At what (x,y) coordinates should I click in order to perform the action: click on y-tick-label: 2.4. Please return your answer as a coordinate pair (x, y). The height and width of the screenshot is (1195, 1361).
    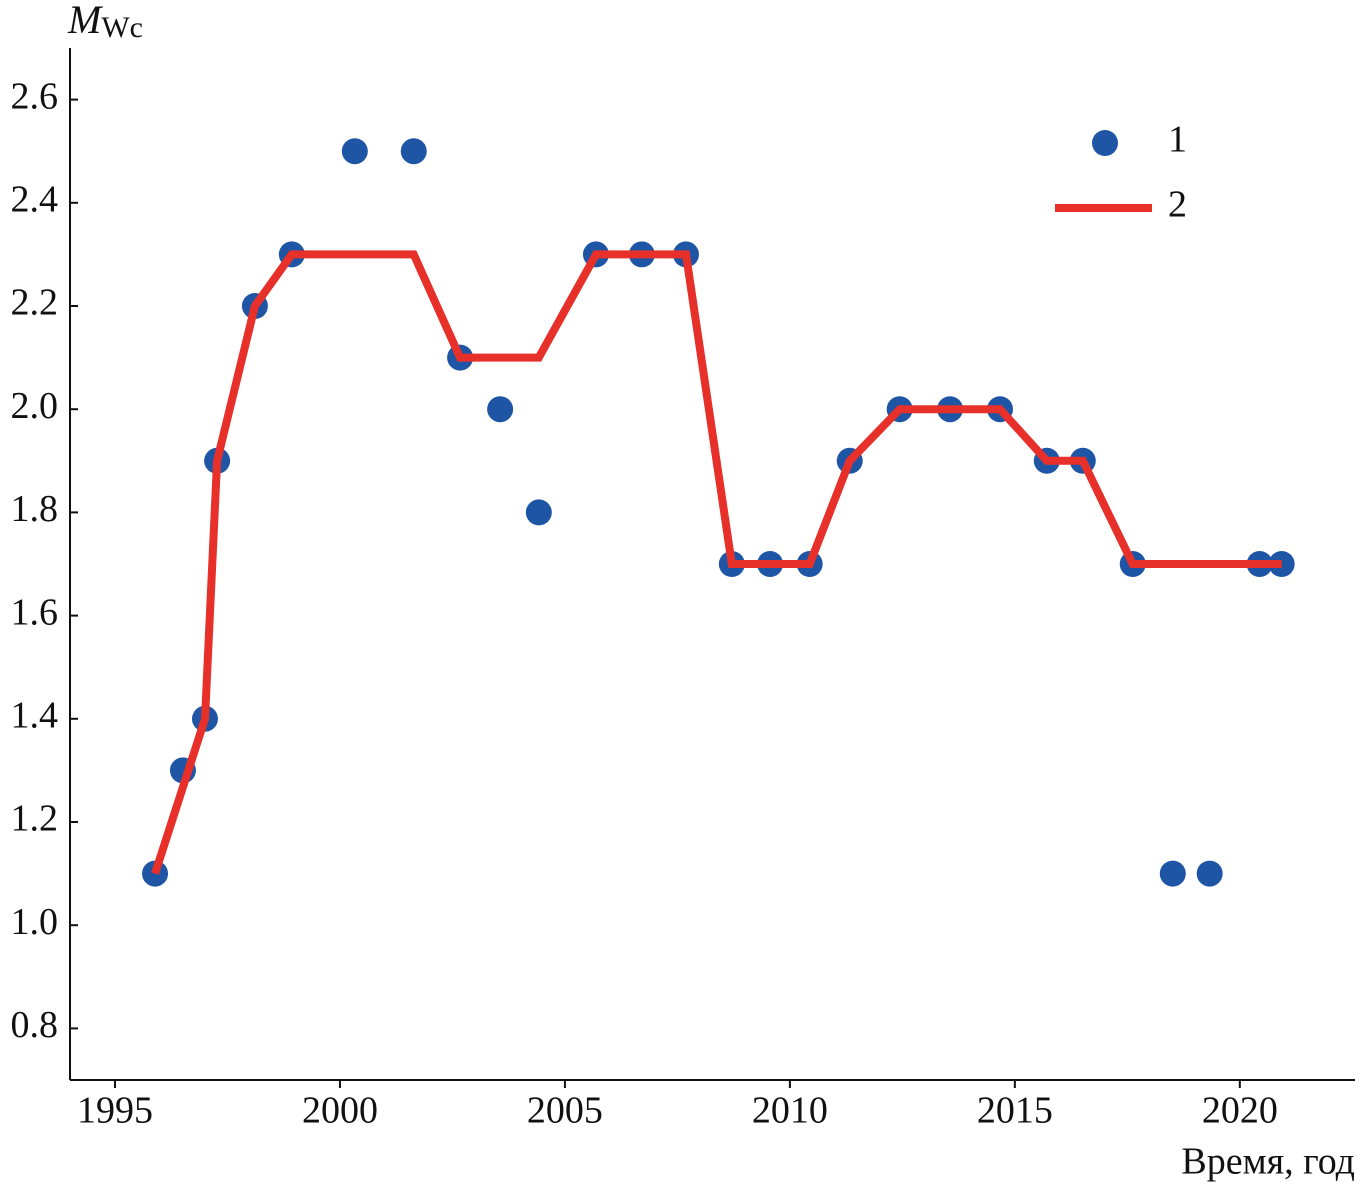
    Looking at the image, I should click on (35, 200).